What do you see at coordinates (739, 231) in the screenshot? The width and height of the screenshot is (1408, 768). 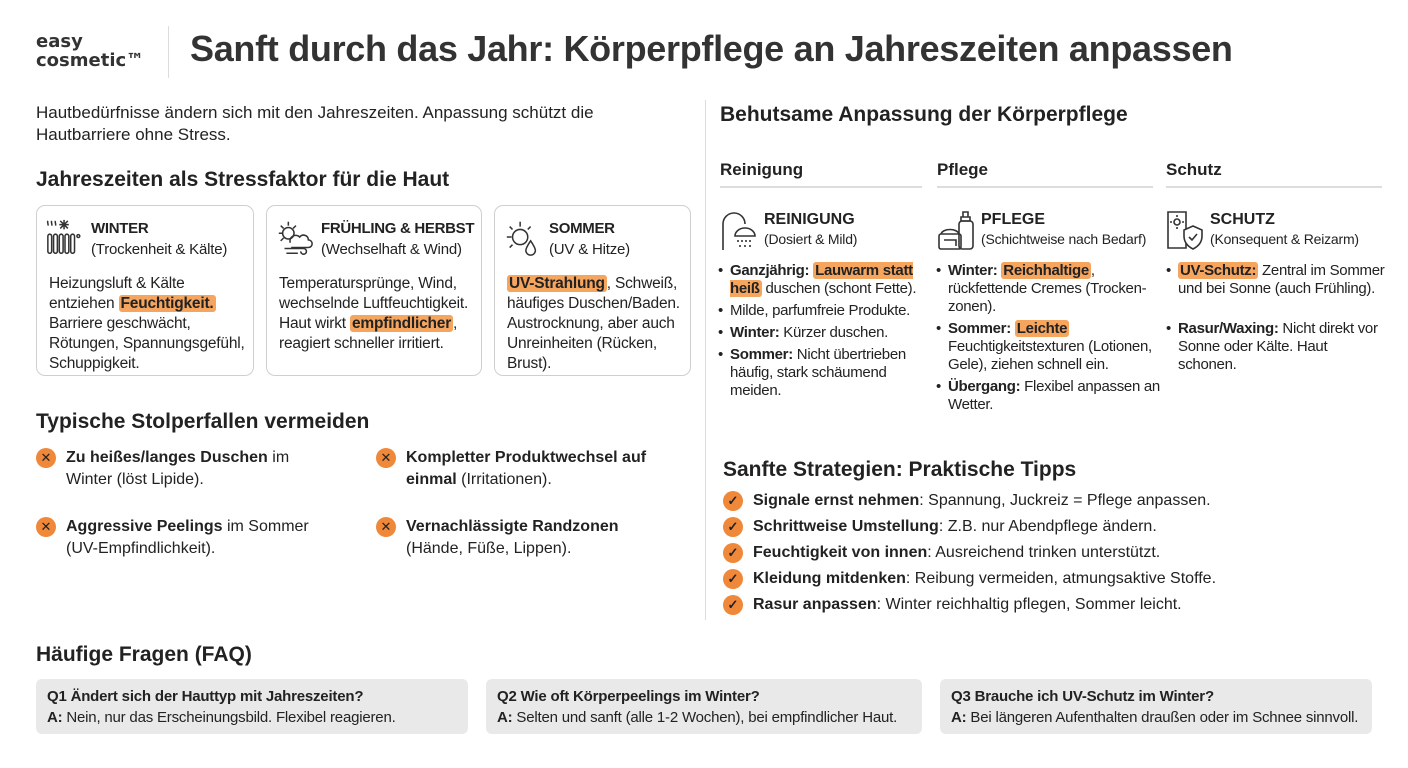 I see `shower-icon` at bounding box center [739, 231].